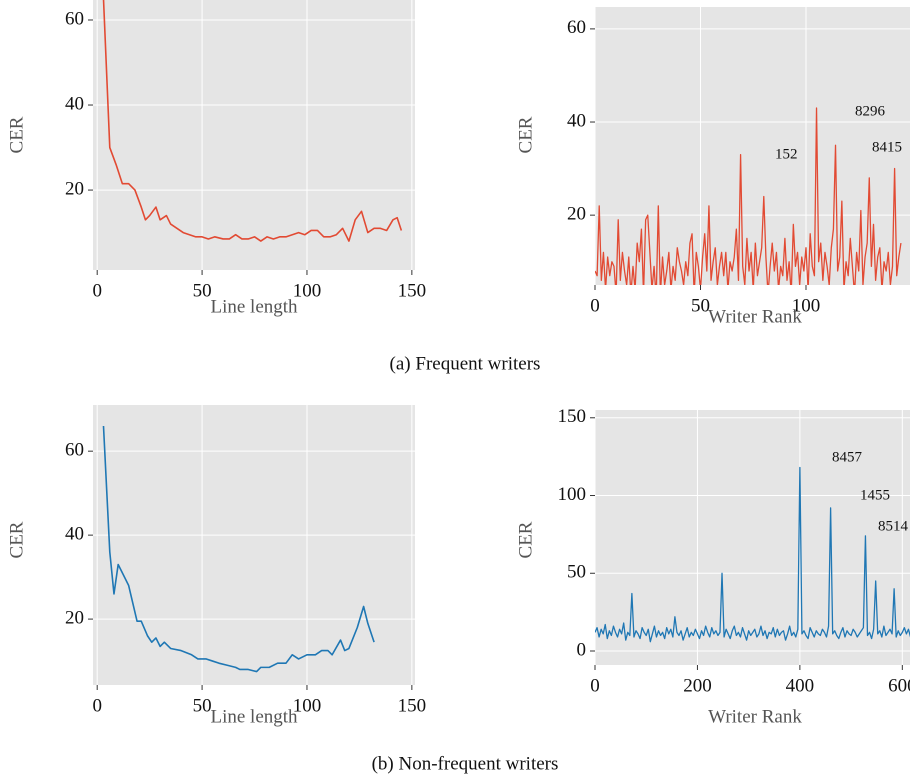 The width and height of the screenshot is (910, 783). What do you see at coordinates (786, 154) in the screenshot?
I see `annotation: 152` at bounding box center [786, 154].